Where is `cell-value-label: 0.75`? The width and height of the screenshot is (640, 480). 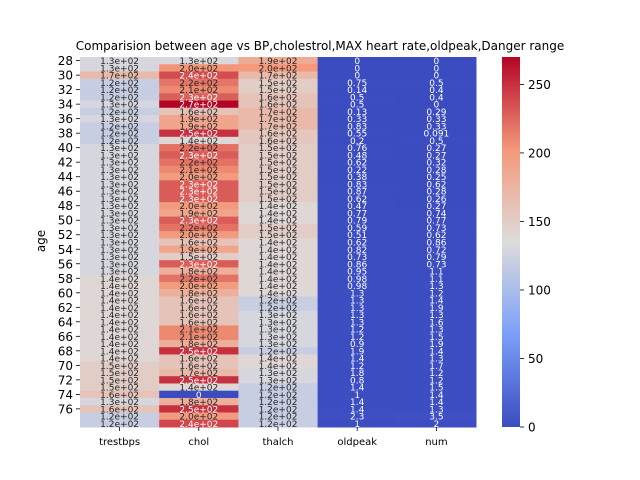
cell-value-label: 0.75 is located at coordinates (357, 84).